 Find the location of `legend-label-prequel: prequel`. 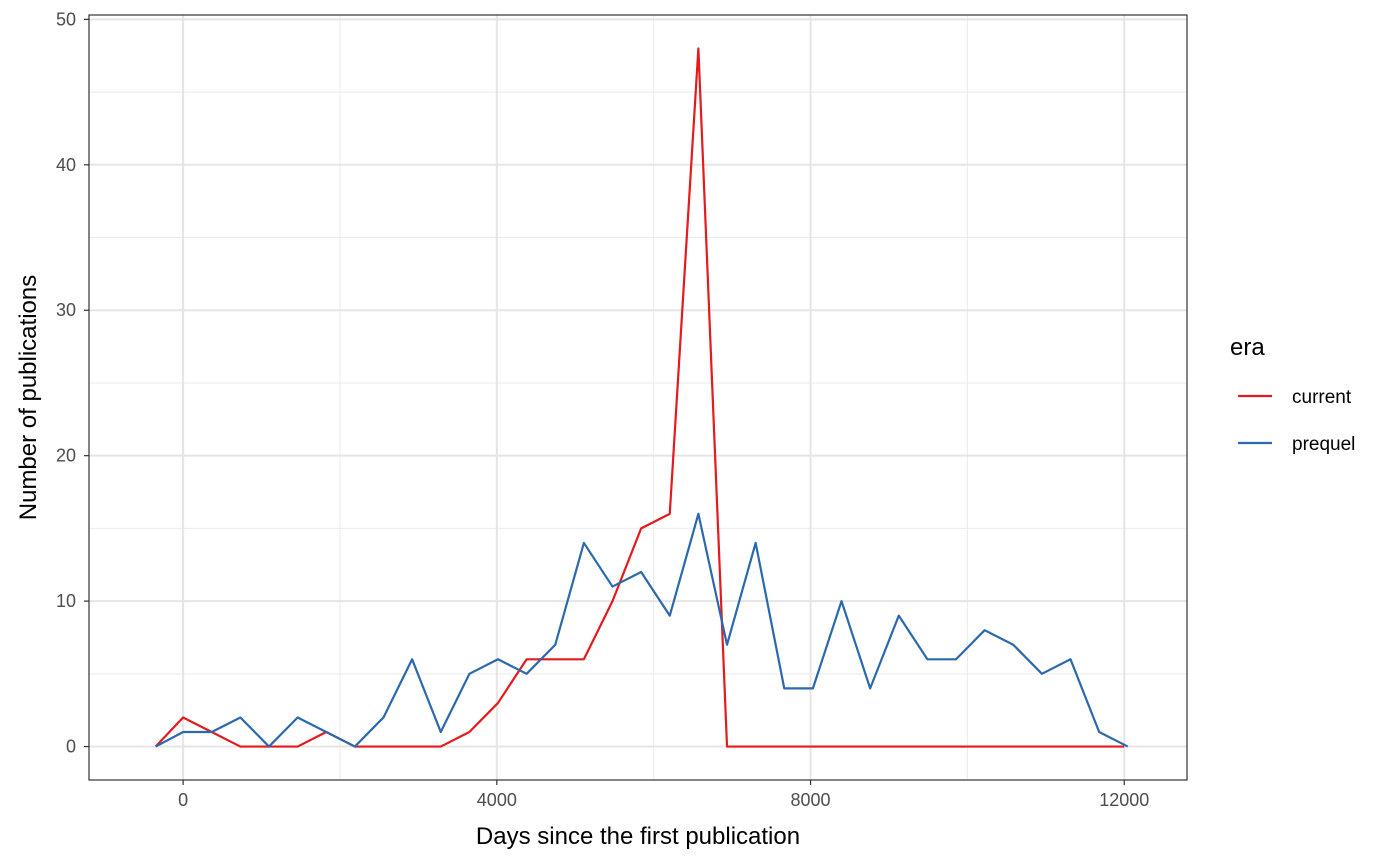

legend-label-prequel: prequel is located at coordinates (1323, 444).